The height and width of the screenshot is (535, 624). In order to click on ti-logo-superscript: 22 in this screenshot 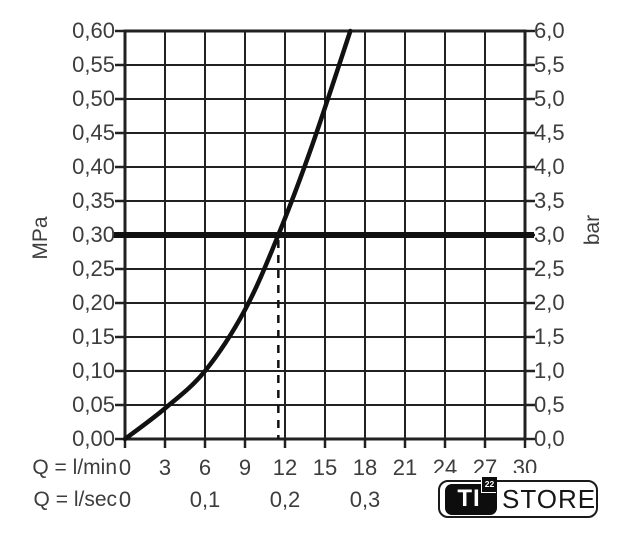, I will do `click(489, 484)`.